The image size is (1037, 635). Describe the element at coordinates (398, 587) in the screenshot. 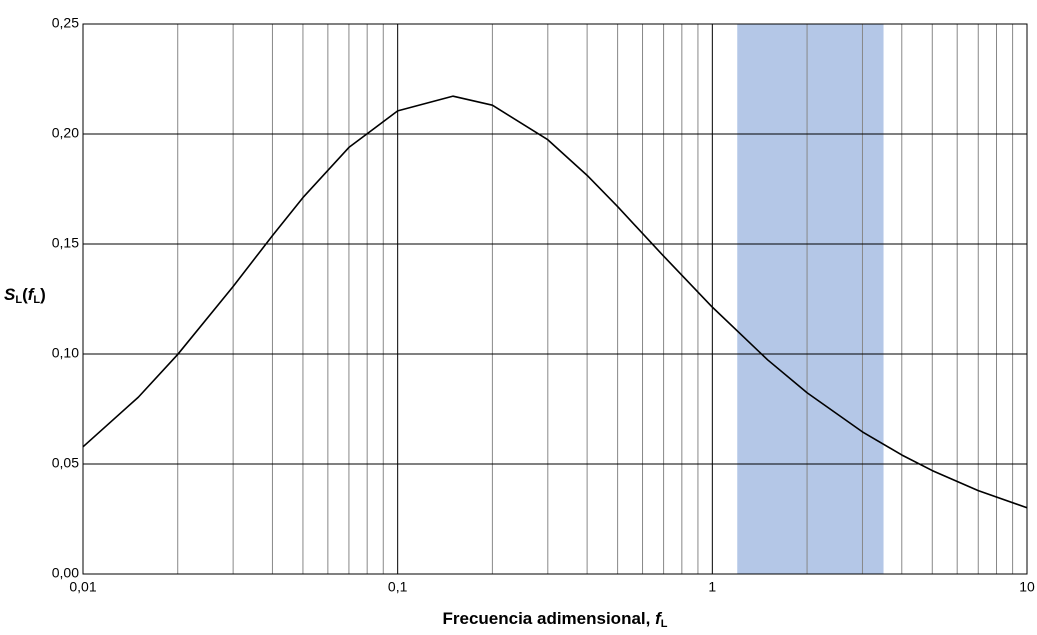

I see `x-tick-label: 0,1` at that location.